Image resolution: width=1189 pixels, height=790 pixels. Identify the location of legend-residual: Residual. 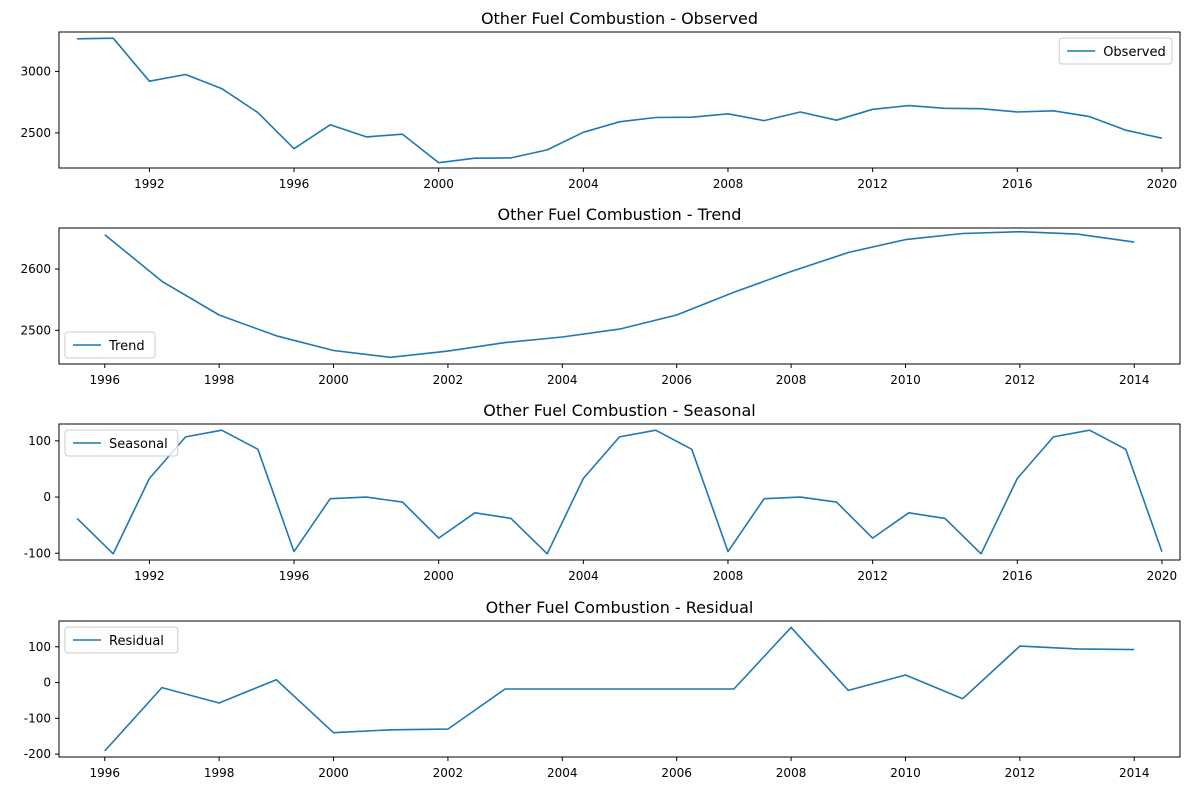
(121, 640).